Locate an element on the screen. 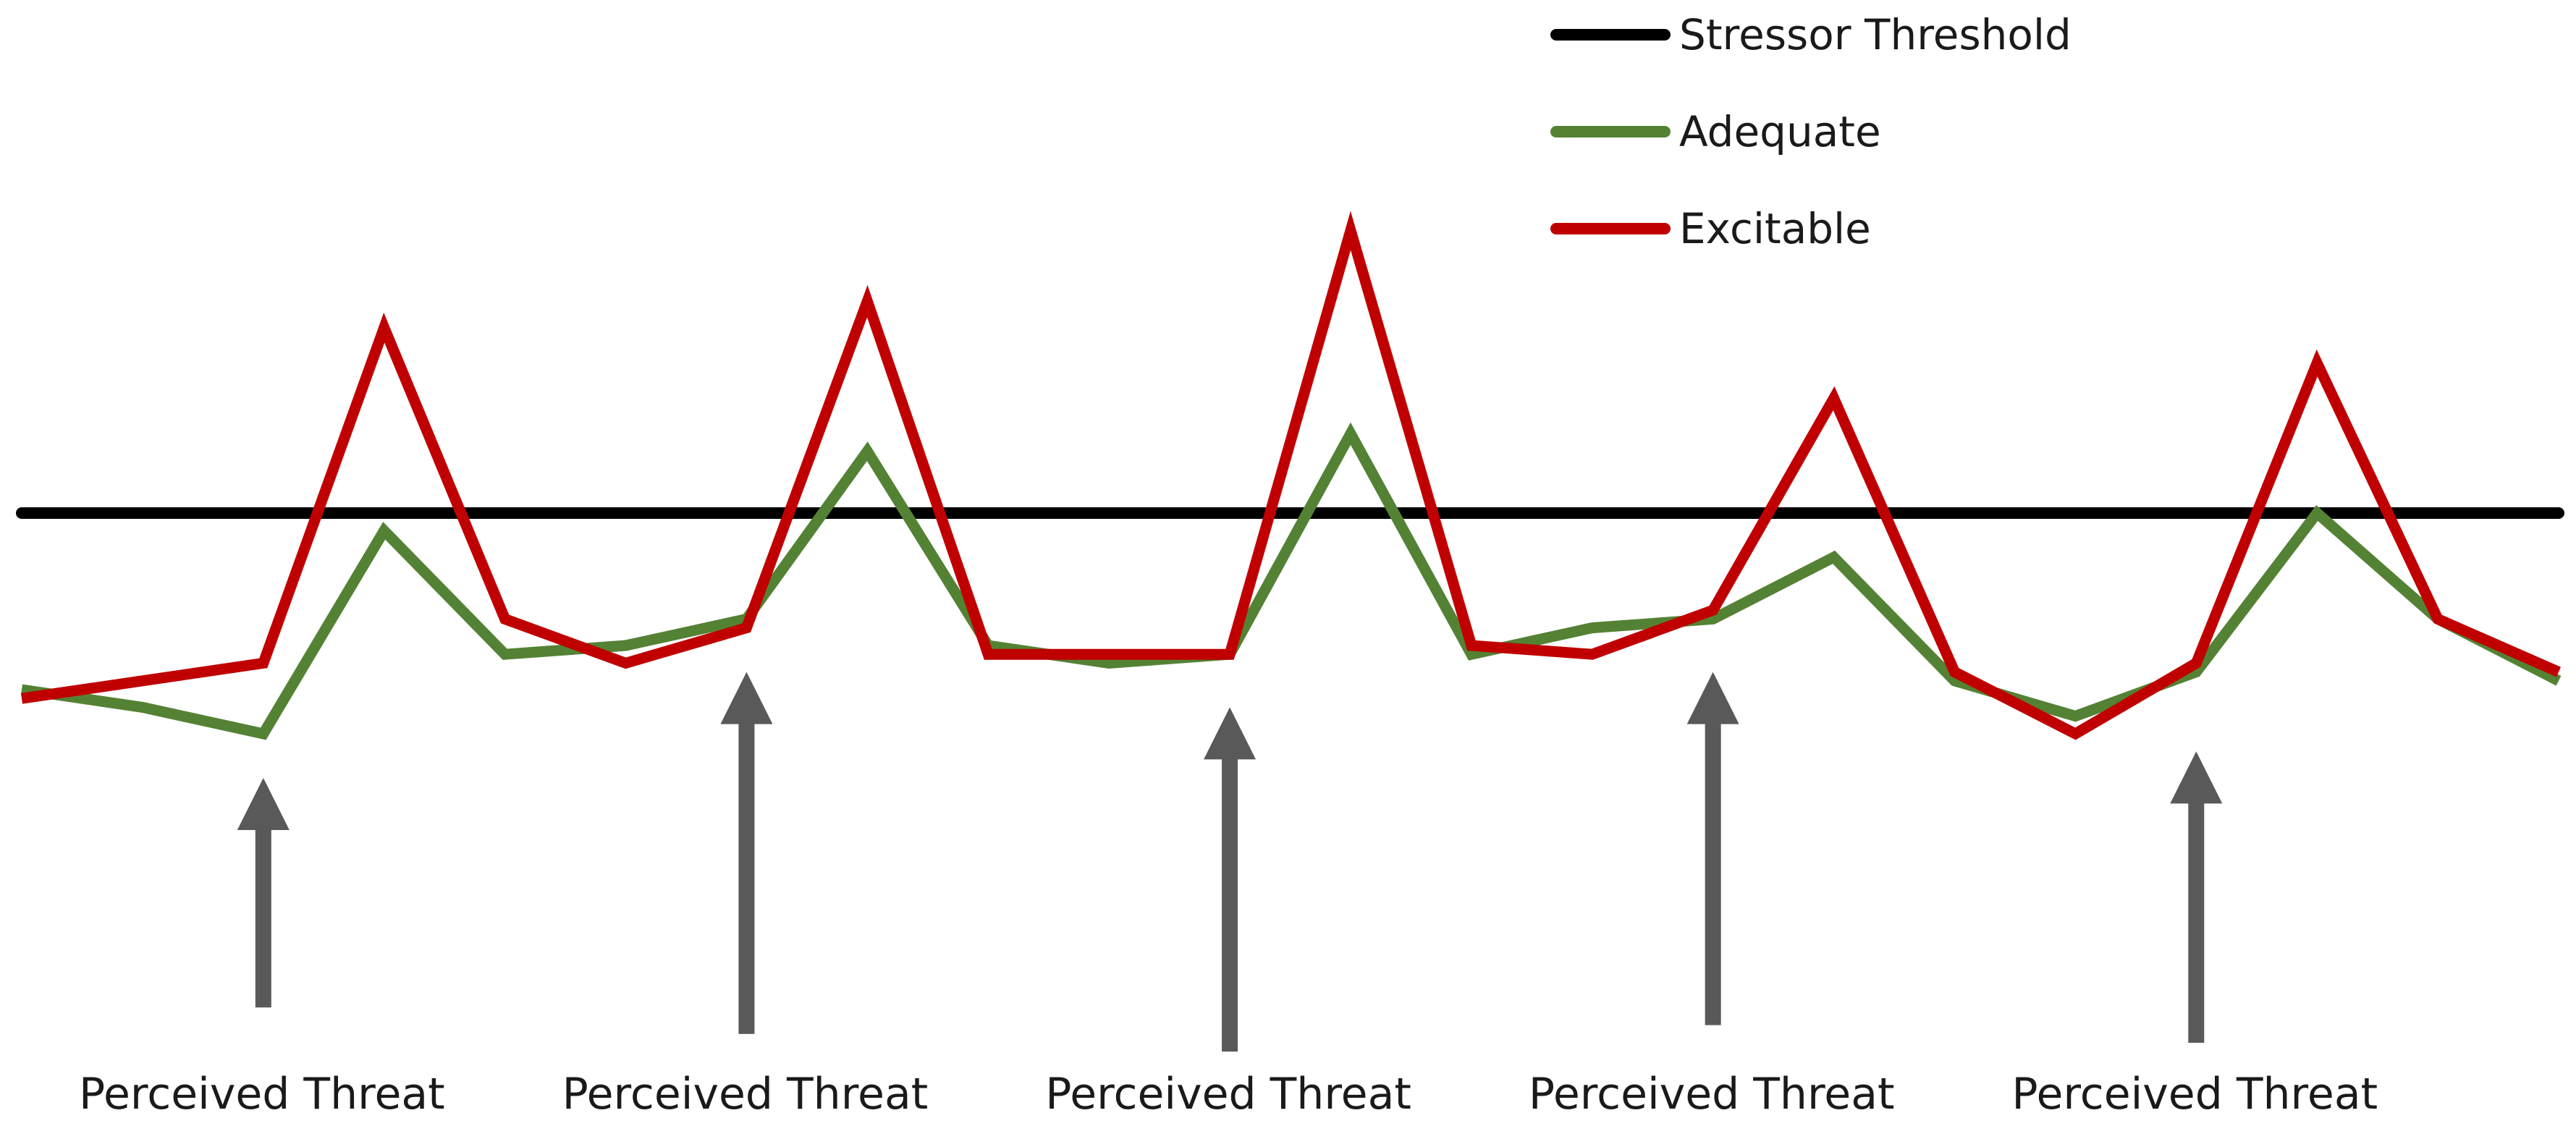 The image size is (2576, 1126). legend-label-excitable: Excitable is located at coordinates (1775, 228).